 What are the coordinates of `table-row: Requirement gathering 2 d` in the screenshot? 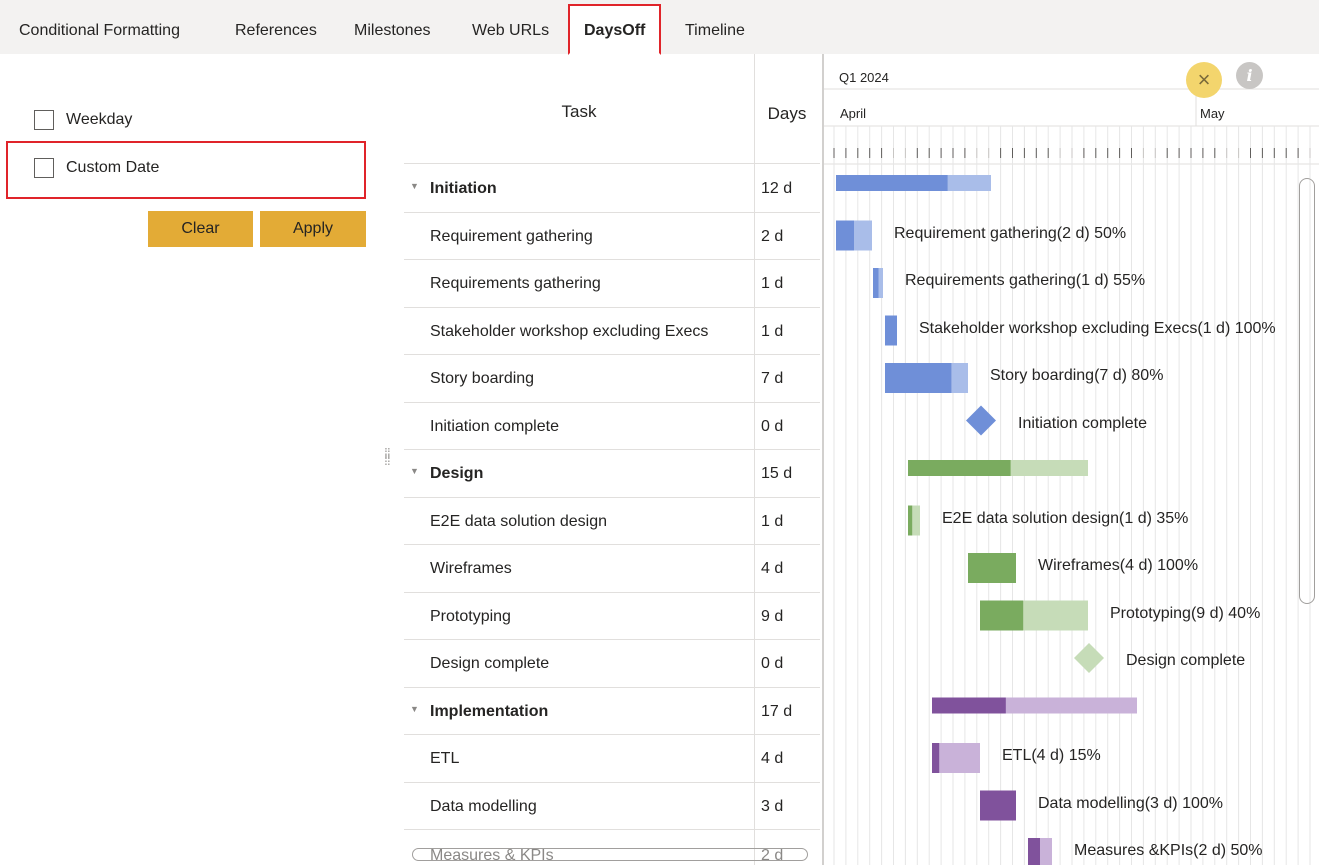 It's located at (612, 236).